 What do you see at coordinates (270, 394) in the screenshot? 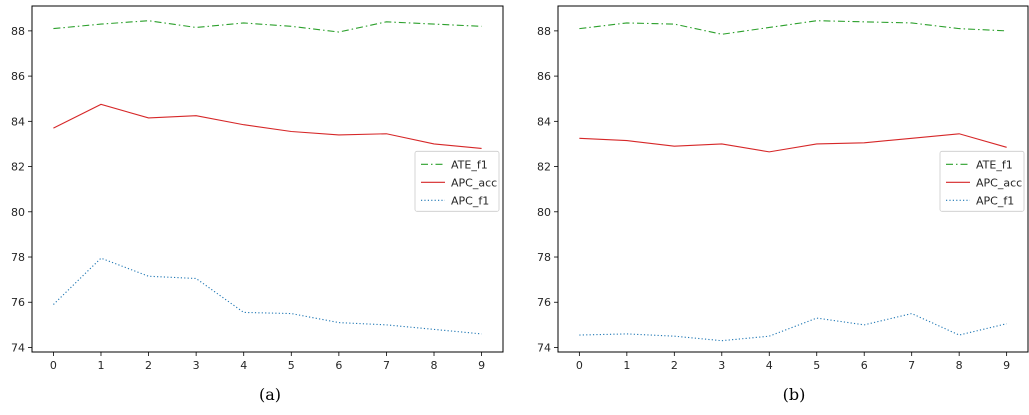
I see `panel-caption: (a)` at bounding box center [270, 394].